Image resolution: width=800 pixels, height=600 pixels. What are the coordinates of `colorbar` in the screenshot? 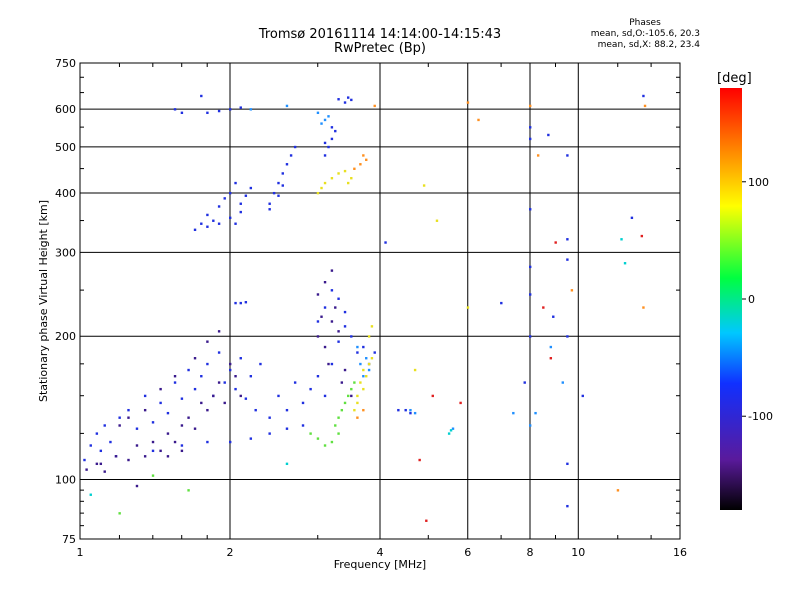 It's located at (731, 299).